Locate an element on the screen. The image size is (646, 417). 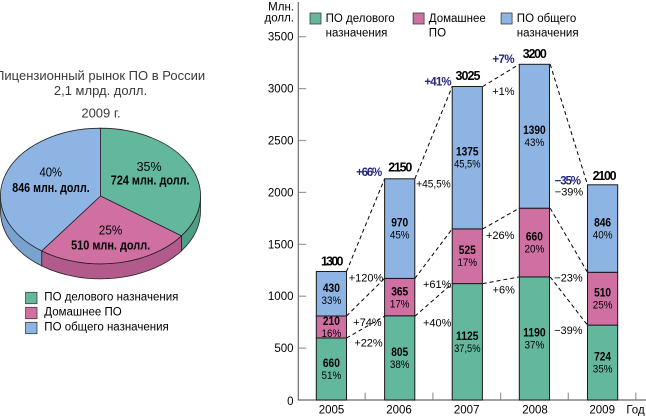
svg-text: 1390 is located at coordinates (534, 130).